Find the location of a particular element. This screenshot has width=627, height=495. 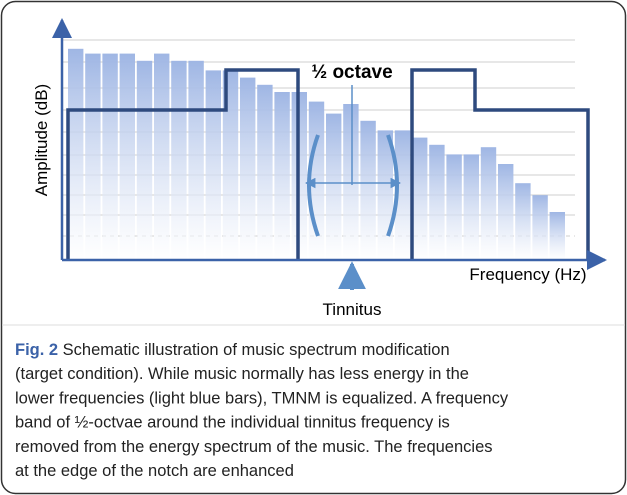

octave-label: ½ octave is located at coordinates (351, 72).